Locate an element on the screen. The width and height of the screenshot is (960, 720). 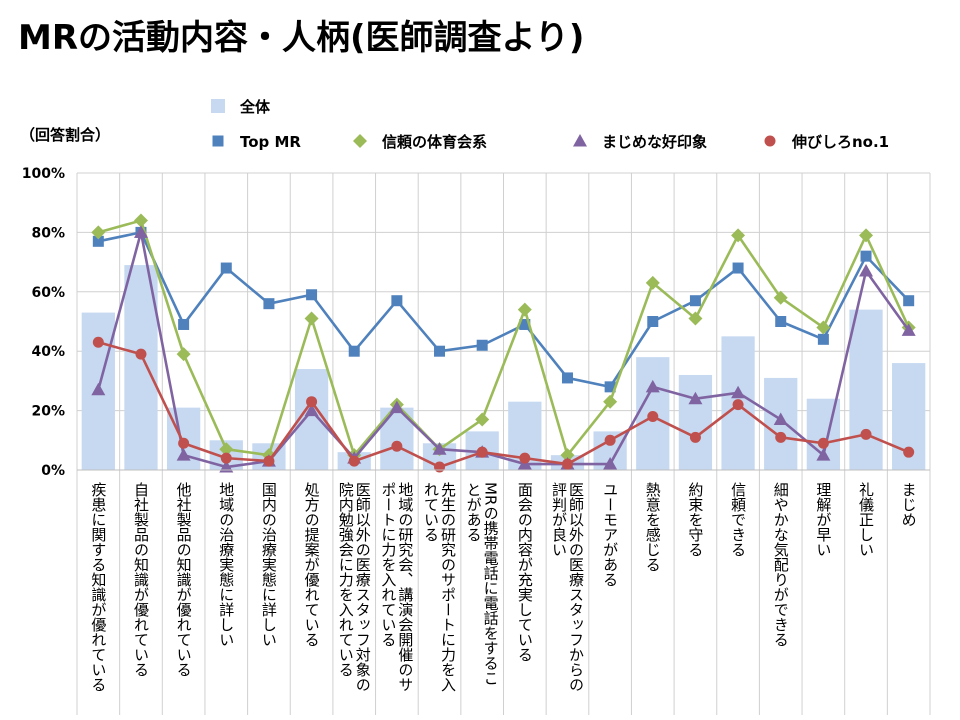
x-tick-label-line: れている is located at coordinates (431, 512).